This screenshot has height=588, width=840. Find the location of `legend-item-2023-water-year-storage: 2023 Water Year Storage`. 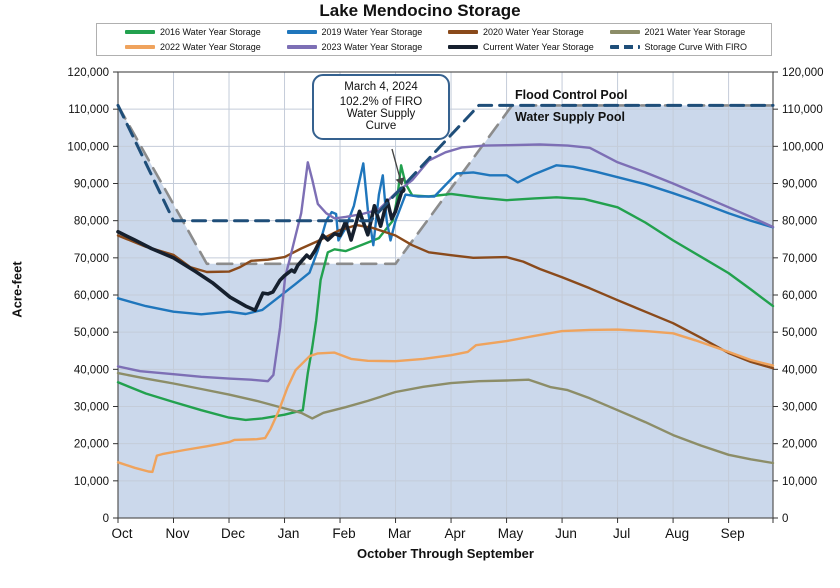

legend-item-2023-water-year-storage: 2023 Water Year Storage is located at coordinates (367, 46).